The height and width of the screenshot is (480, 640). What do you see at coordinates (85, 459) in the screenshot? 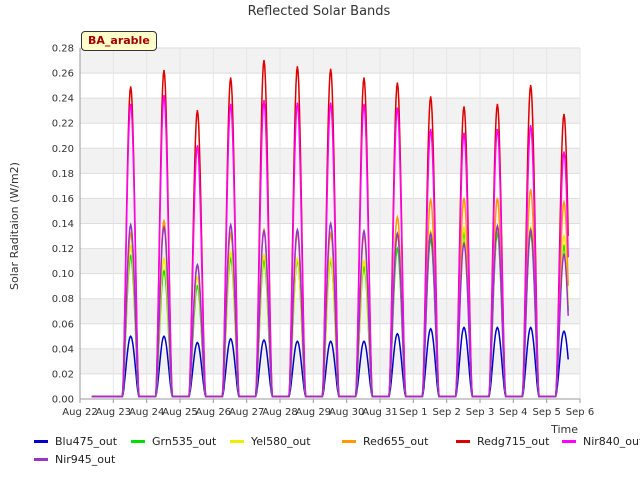
I see `legend-label: Nir945_out` at bounding box center [85, 459].